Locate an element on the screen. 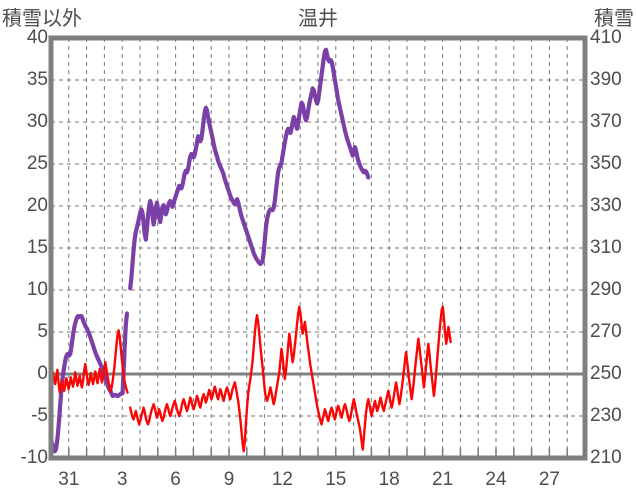 This screenshot has width=636, height=501. x-axis-tick-label: 24 is located at coordinates (496, 479).